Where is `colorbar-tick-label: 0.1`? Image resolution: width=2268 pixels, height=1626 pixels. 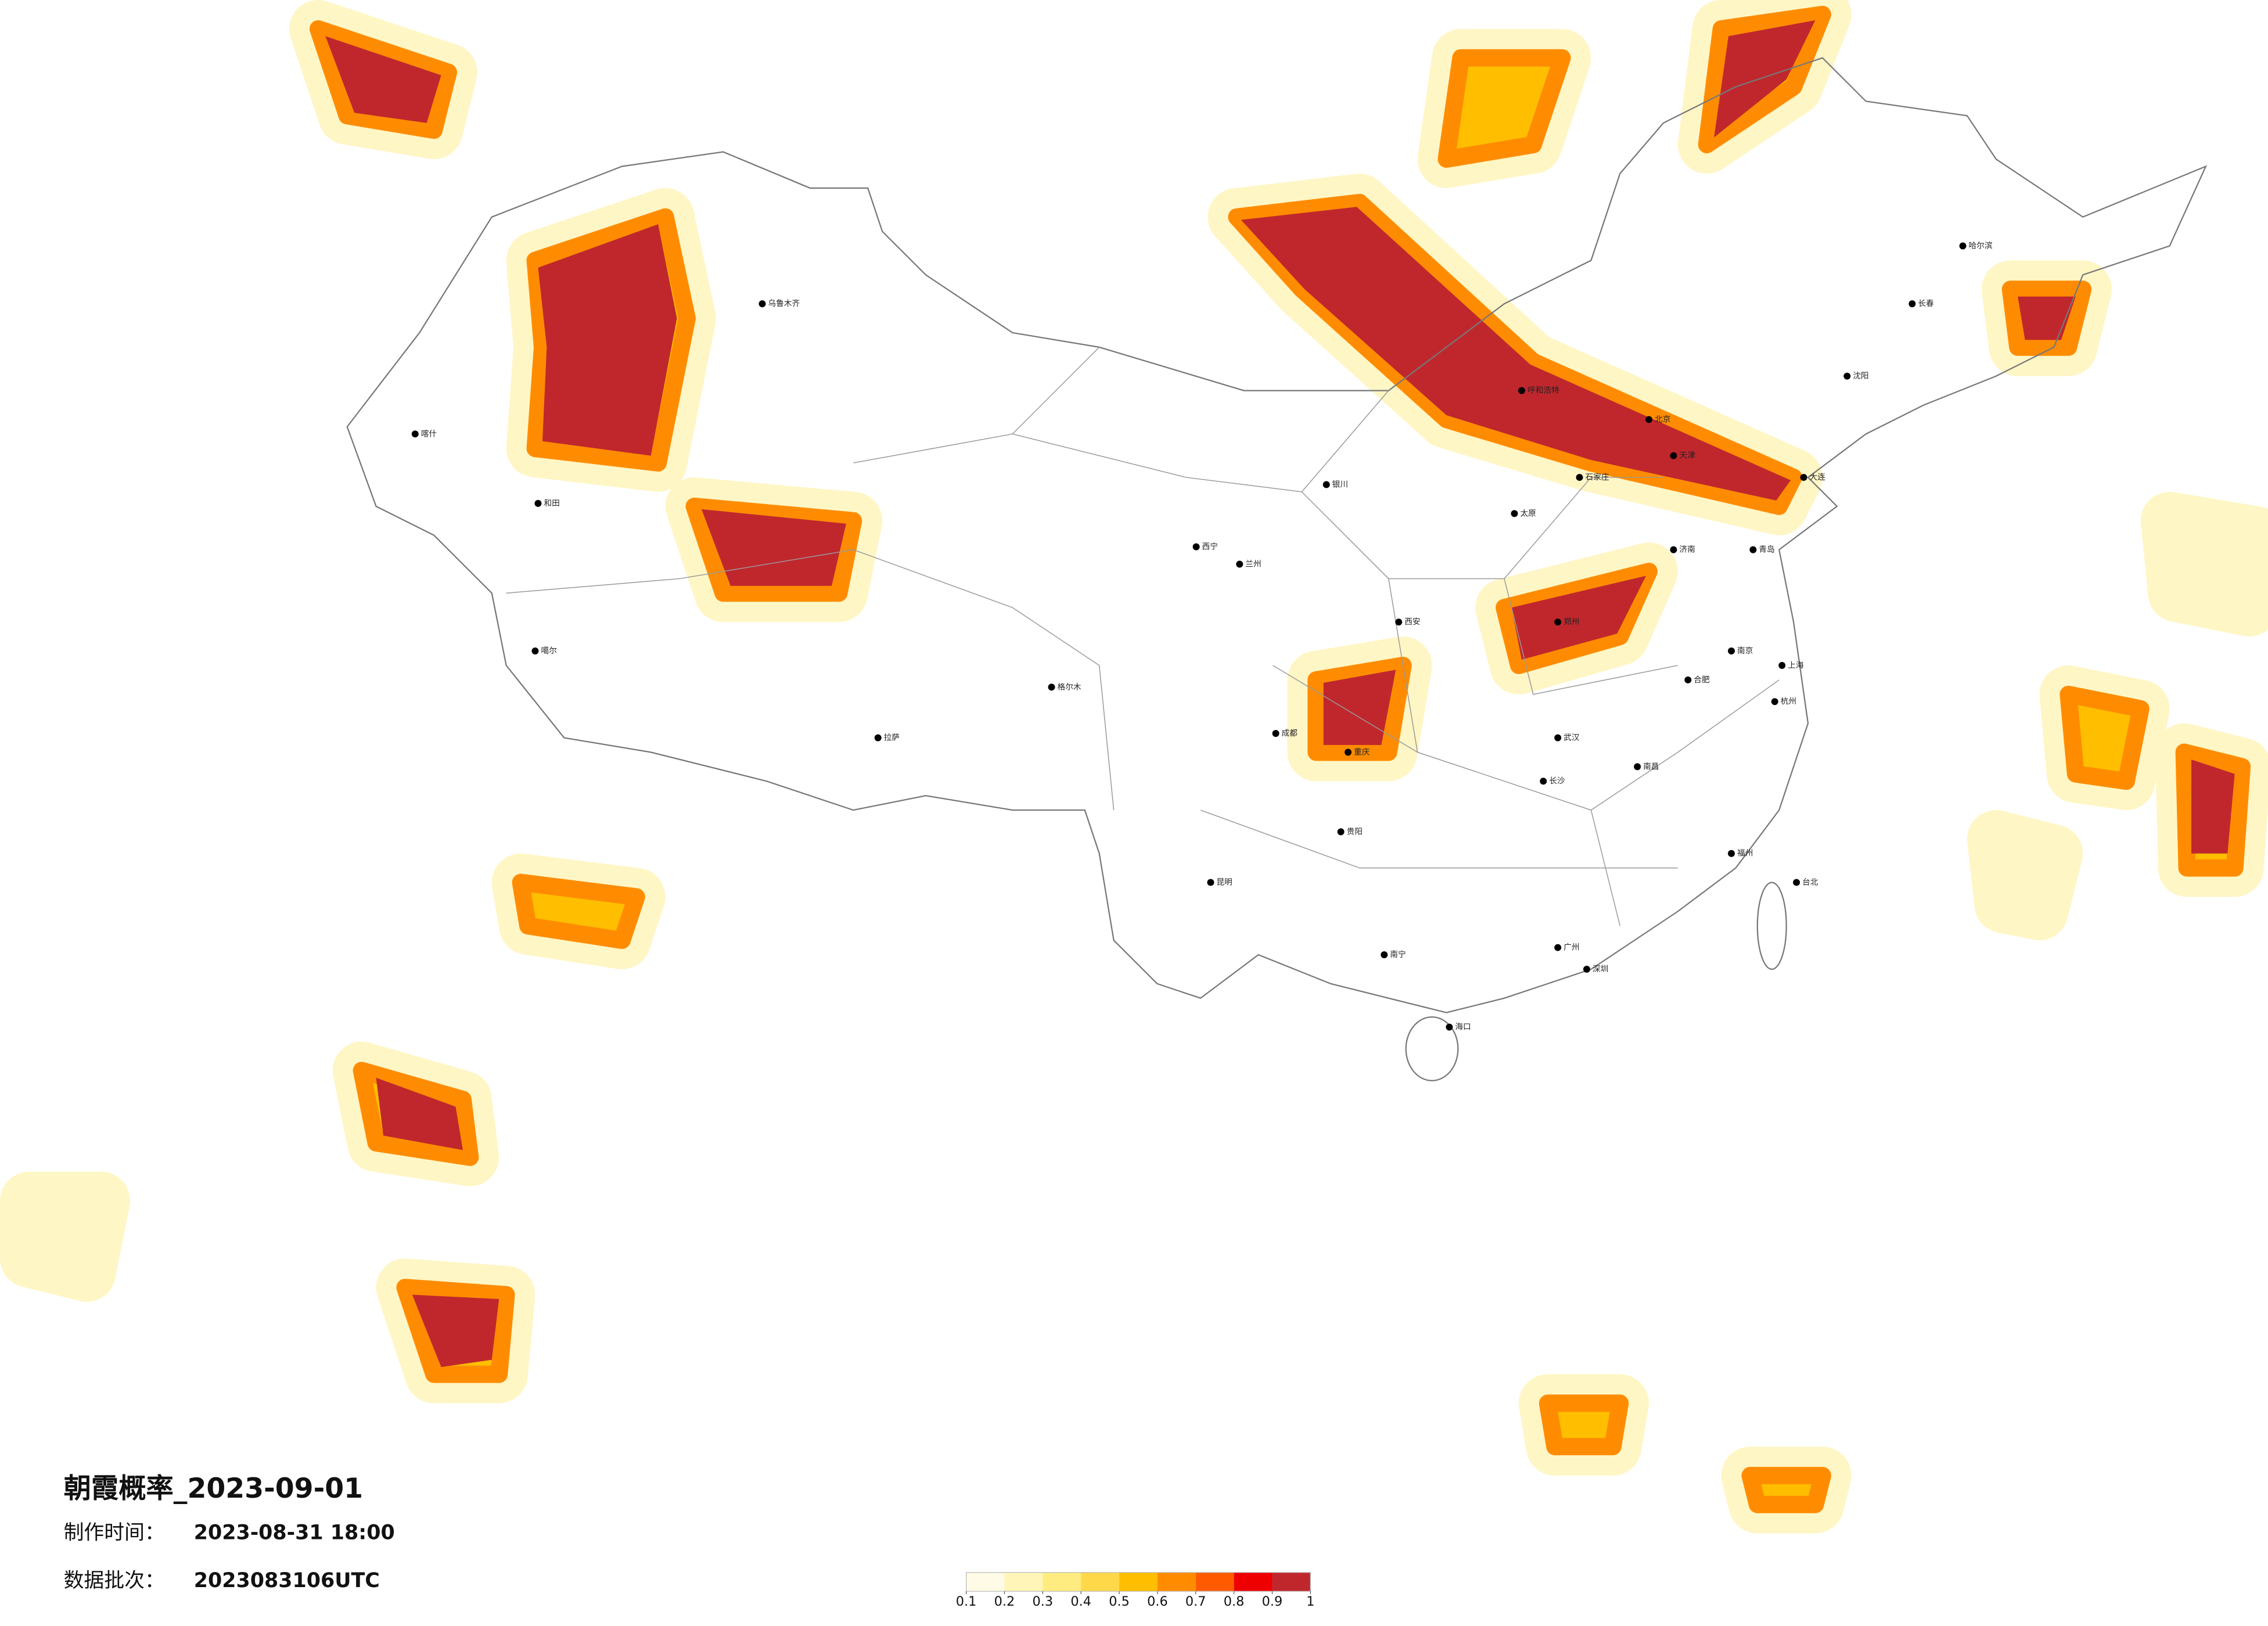 colorbar-tick-label: 0.1 is located at coordinates (966, 1601).